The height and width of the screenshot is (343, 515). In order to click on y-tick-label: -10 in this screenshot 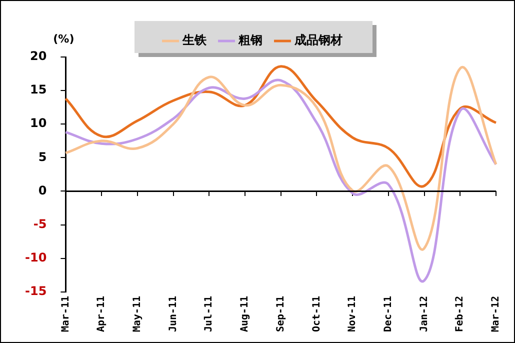, I will do `click(35, 257)`.